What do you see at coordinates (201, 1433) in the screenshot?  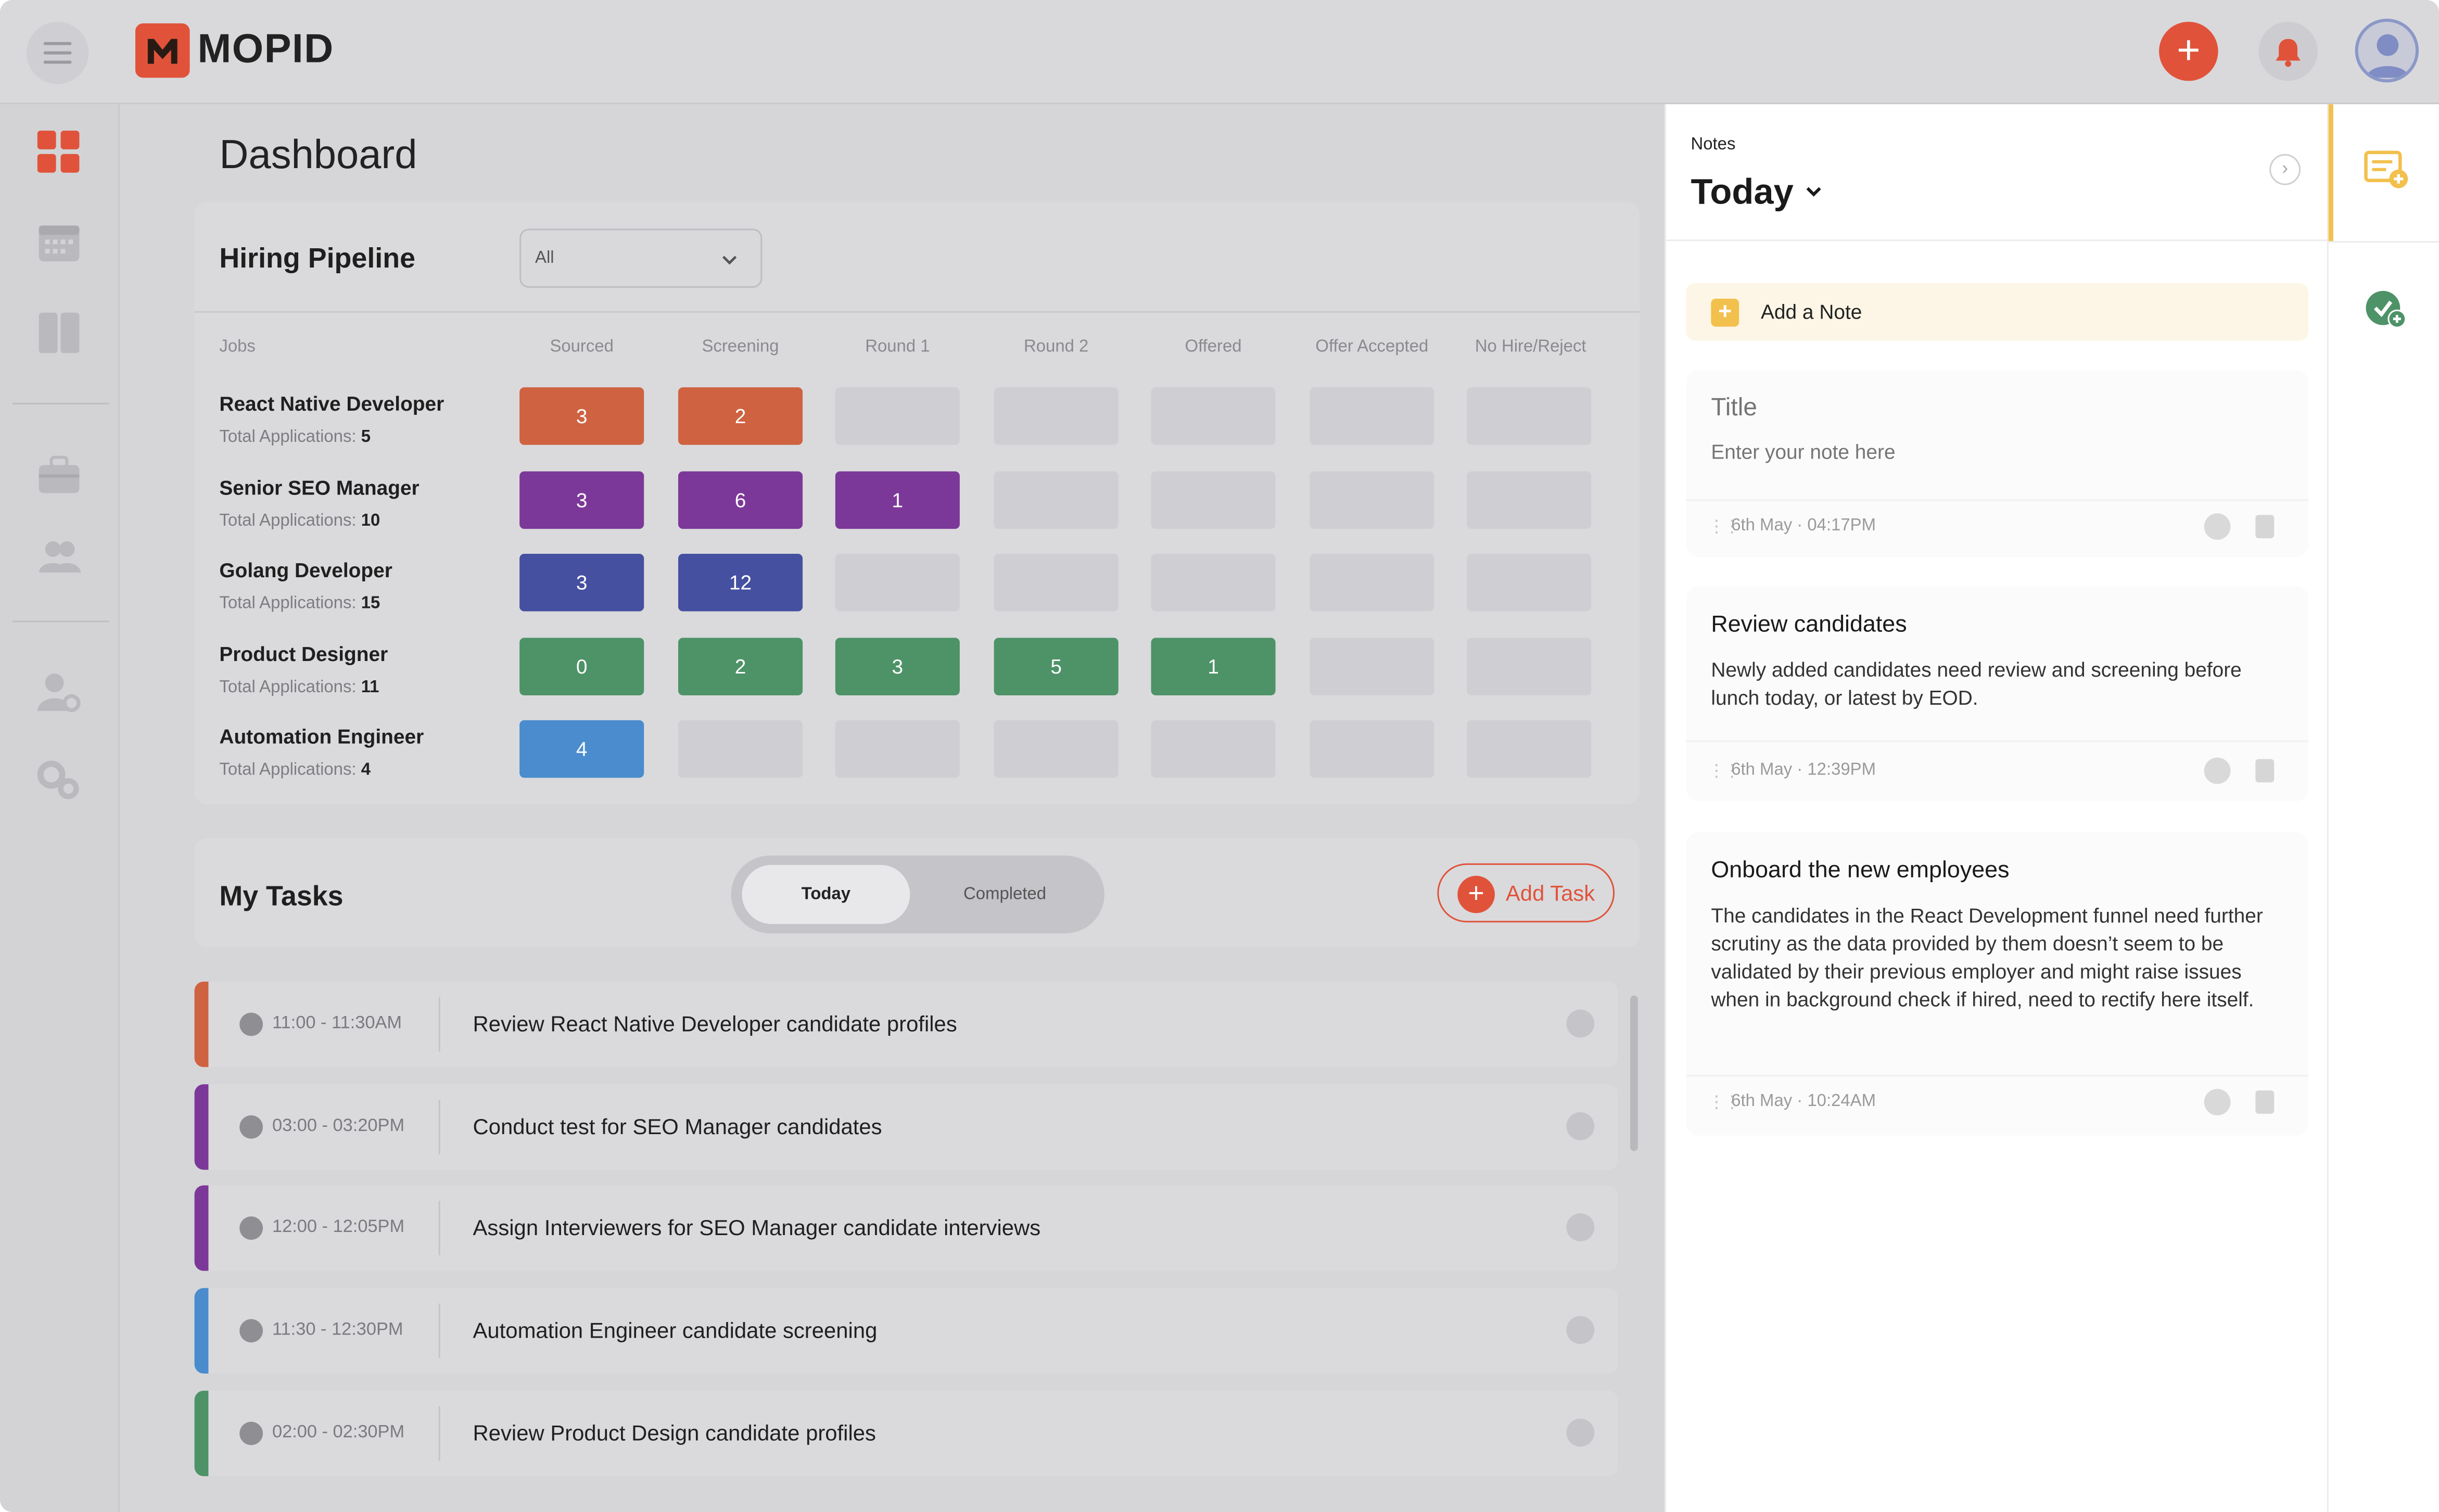 I see `task-color-bar` at bounding box center [201, 1433].